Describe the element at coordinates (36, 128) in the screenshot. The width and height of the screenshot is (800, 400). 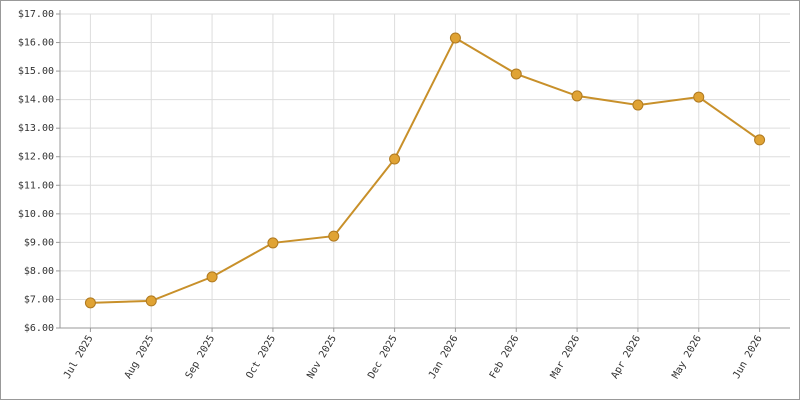
I see `y-tick-label: $13.00` at that location.